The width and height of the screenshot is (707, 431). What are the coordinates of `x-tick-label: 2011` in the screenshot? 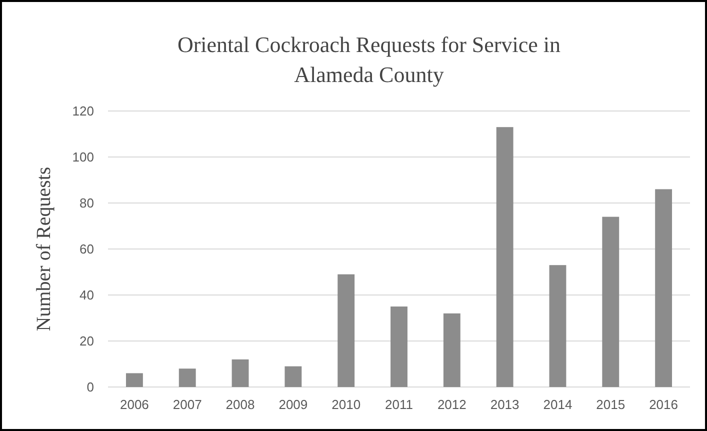 It's located at (399, 404).